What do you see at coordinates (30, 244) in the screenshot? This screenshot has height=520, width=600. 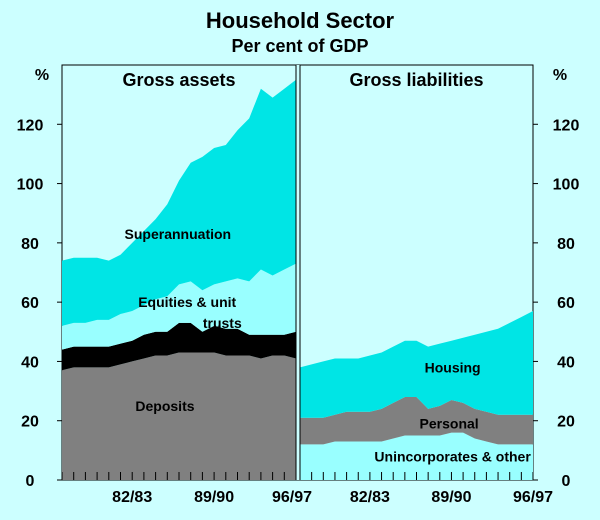 I see `y-tick-left: 80` at bounding box center [30, 244].